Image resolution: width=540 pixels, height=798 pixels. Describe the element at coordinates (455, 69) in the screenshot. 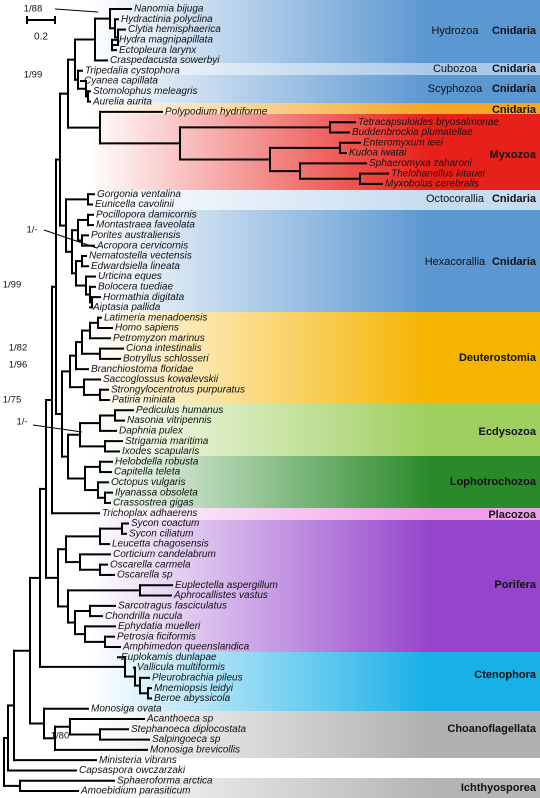

I see `rank-label: Cubozoa` at that location.